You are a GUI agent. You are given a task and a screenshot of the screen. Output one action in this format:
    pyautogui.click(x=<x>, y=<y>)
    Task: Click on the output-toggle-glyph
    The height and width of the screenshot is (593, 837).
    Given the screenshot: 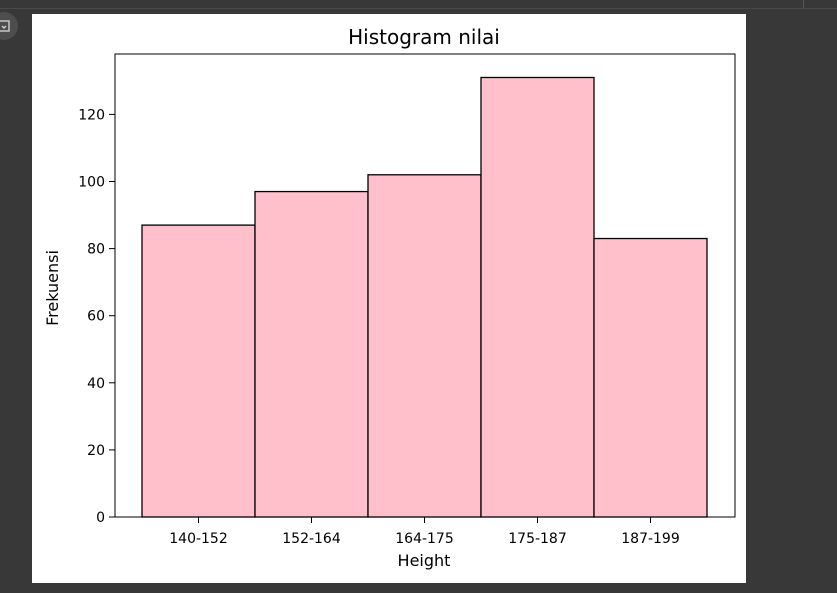 What is the action you would take?
    pyautogui.click(x=5, y=26)
    